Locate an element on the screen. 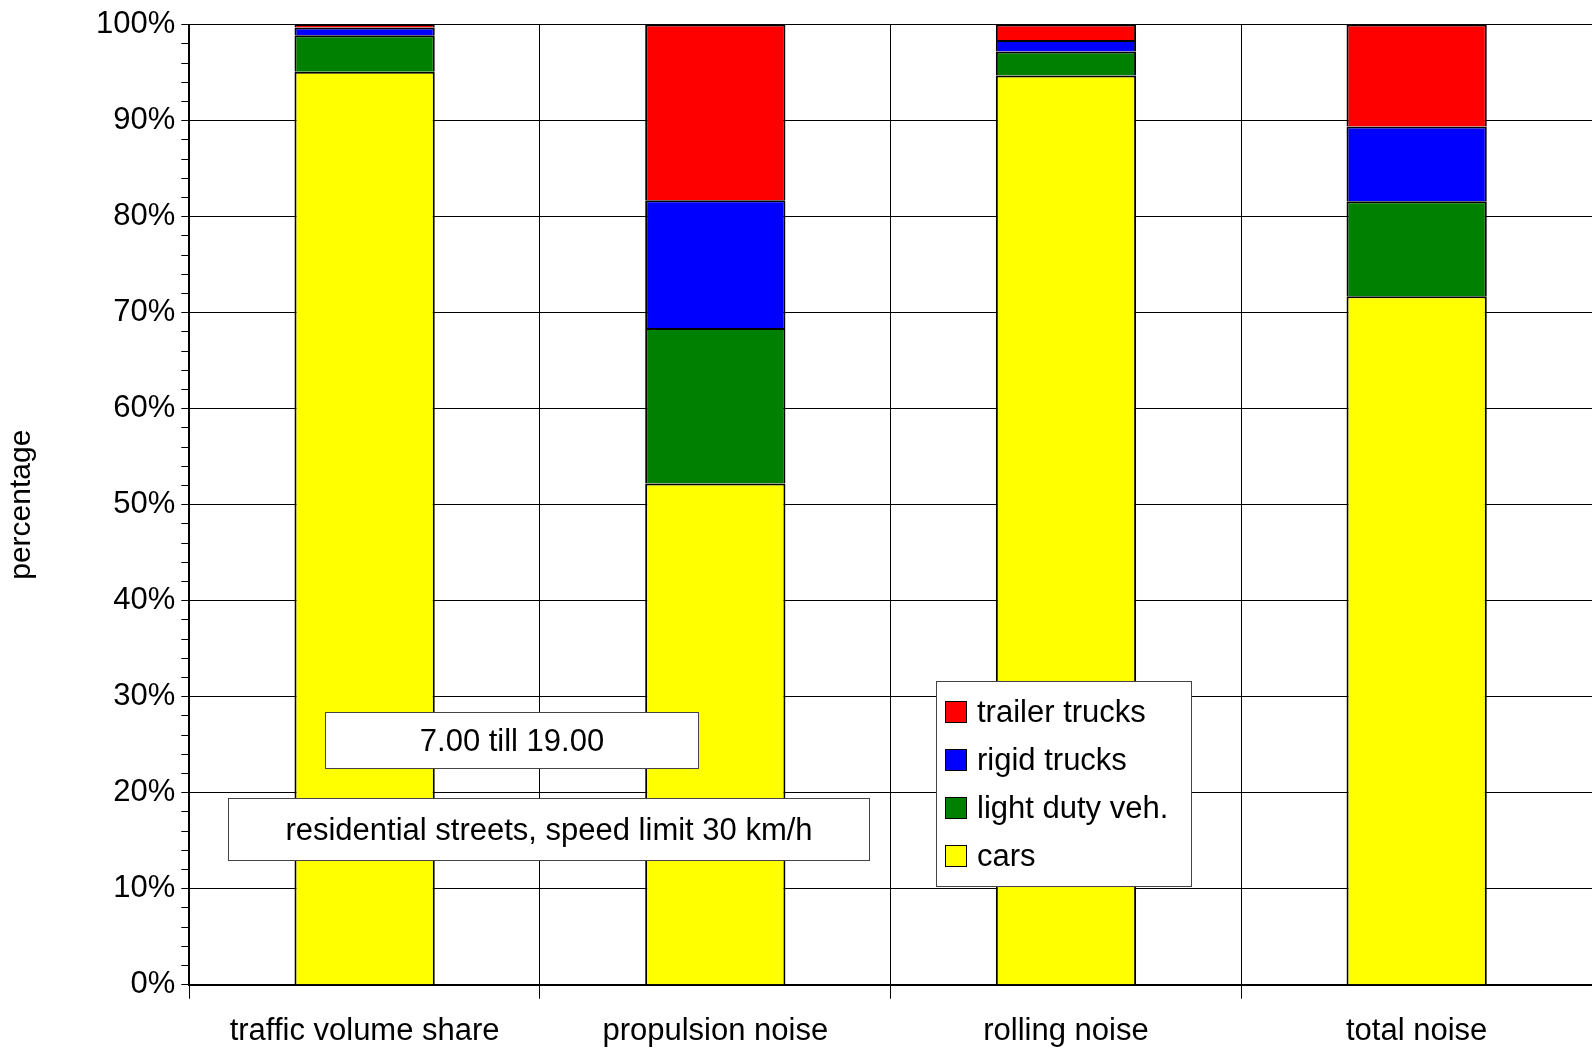  y-tick-label: 80% is located at coordinates (144, 215).